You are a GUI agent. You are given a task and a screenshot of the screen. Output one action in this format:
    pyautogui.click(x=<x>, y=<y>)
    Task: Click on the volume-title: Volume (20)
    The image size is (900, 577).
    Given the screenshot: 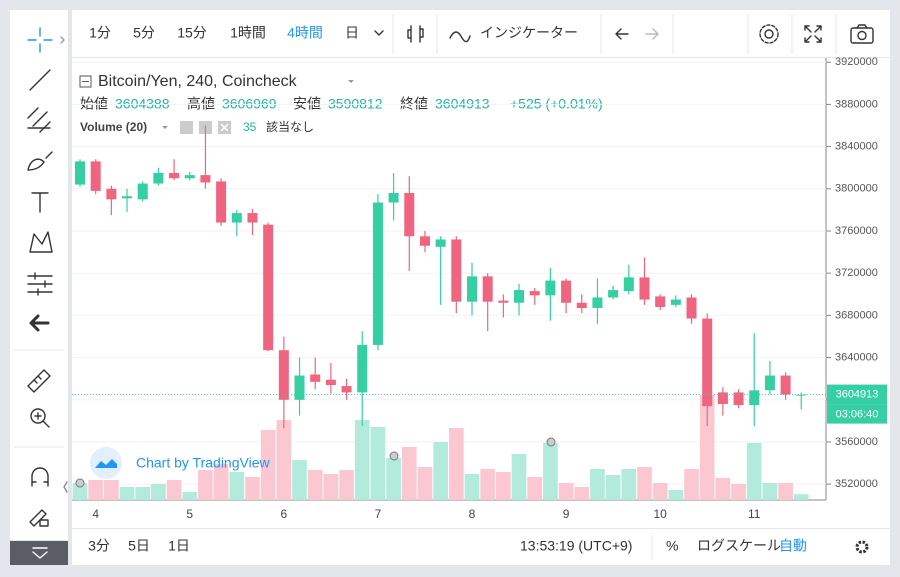 What is the action you would take?
    pyautogui.click(x=113, y=127)
    